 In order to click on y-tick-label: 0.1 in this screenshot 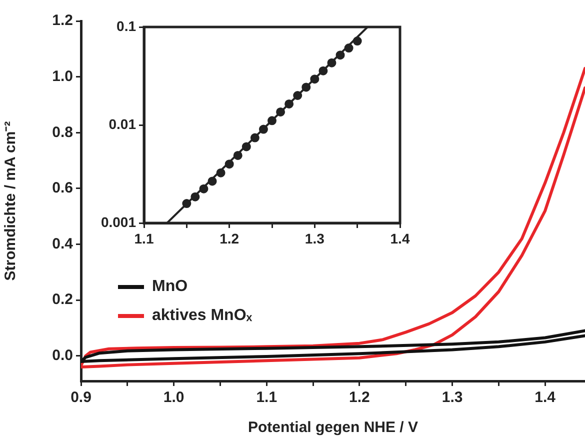, I will do `click(126, 26)`.